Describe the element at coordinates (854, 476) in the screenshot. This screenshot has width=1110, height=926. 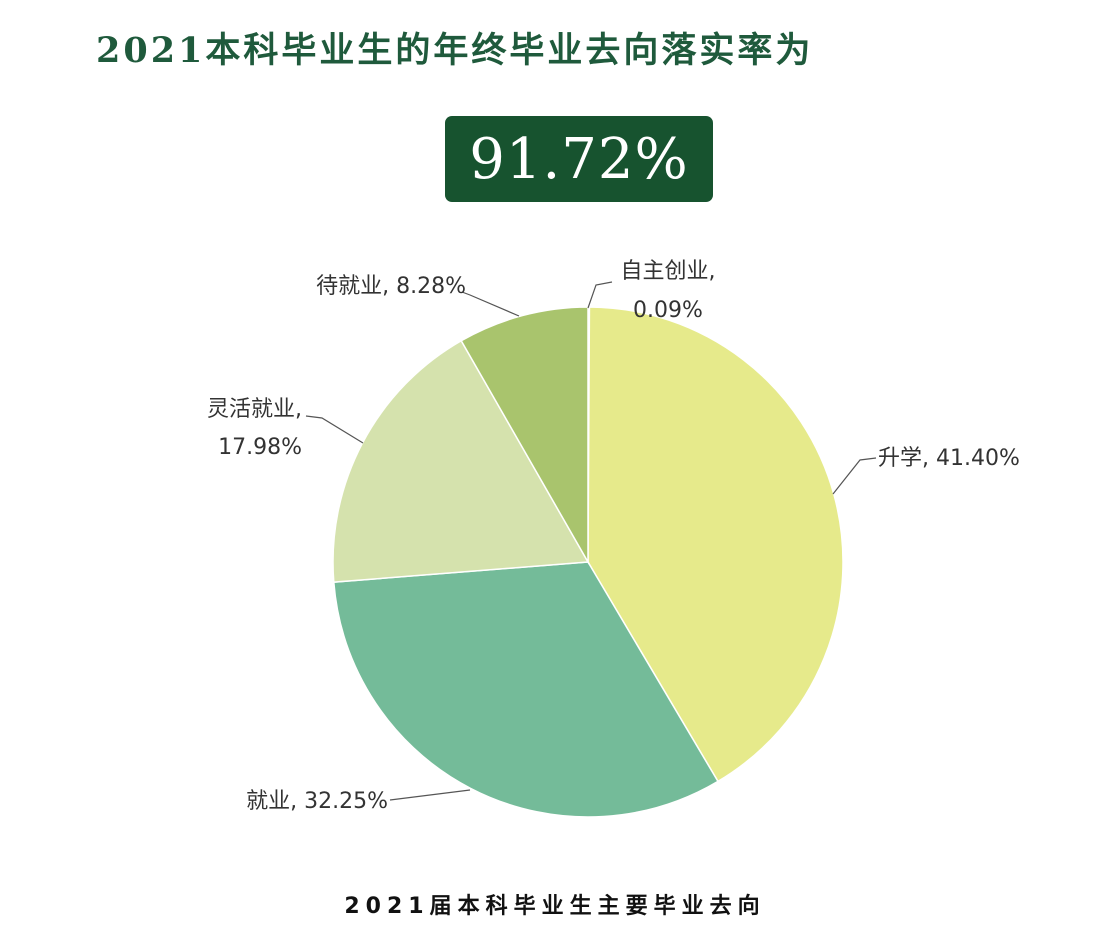
I see `leader-line-further-study` at that location.